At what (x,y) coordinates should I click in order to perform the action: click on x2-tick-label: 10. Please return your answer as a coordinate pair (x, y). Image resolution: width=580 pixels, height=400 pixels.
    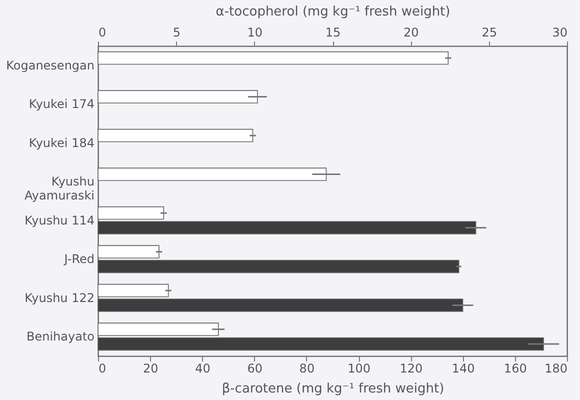
    Looking at the image, I should click on (254, 33).